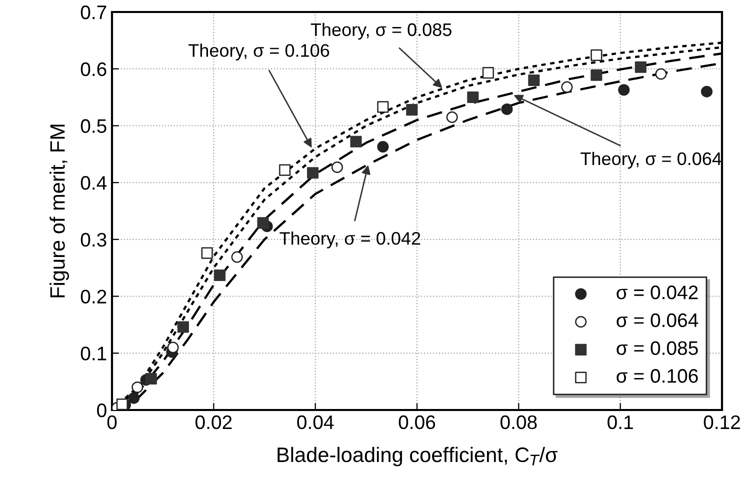 This screenshot has height=502, width=741. Describe the element at coordinates (112, 422) in the screenshot. I see `x-tick-label: 0` at that location.